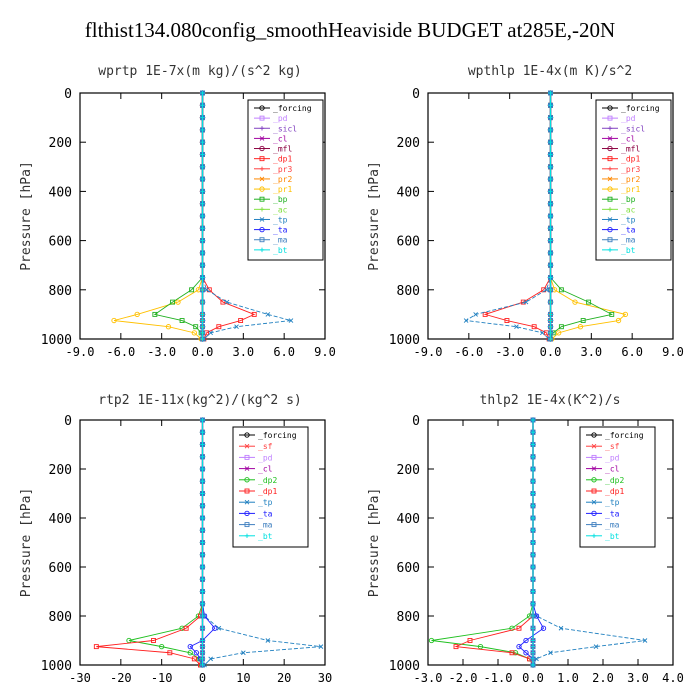 The height and width of the screenshot is (700, 700). I want to click on x-tick-label: 20, so click(284, 678).